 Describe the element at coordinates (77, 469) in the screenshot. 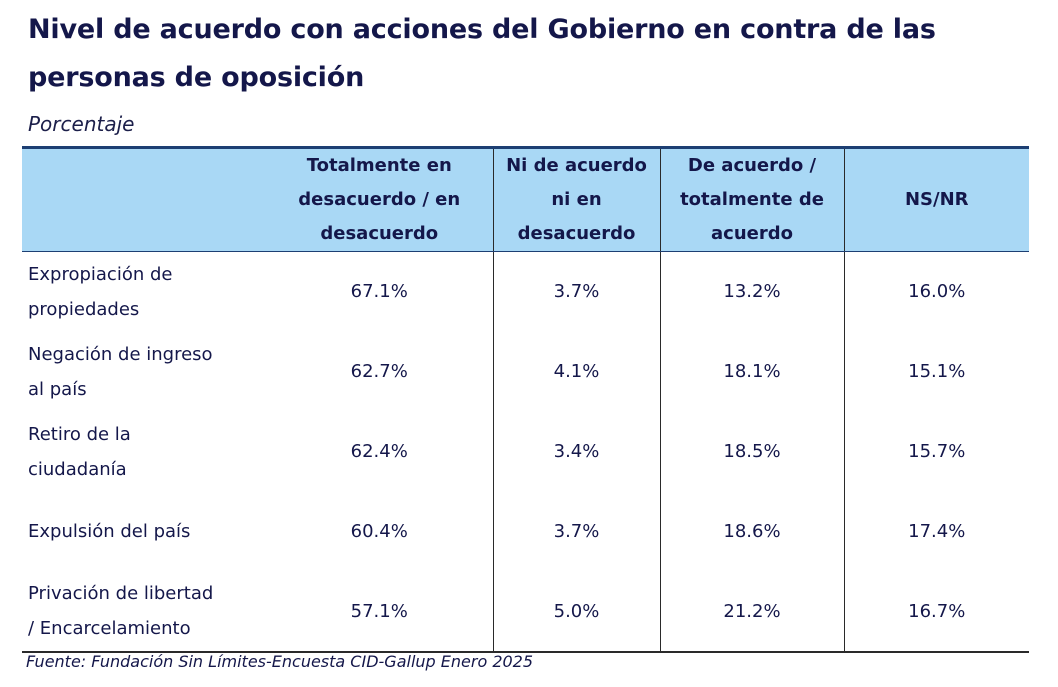

I see `row-label-line: ciudadanía` at that location.